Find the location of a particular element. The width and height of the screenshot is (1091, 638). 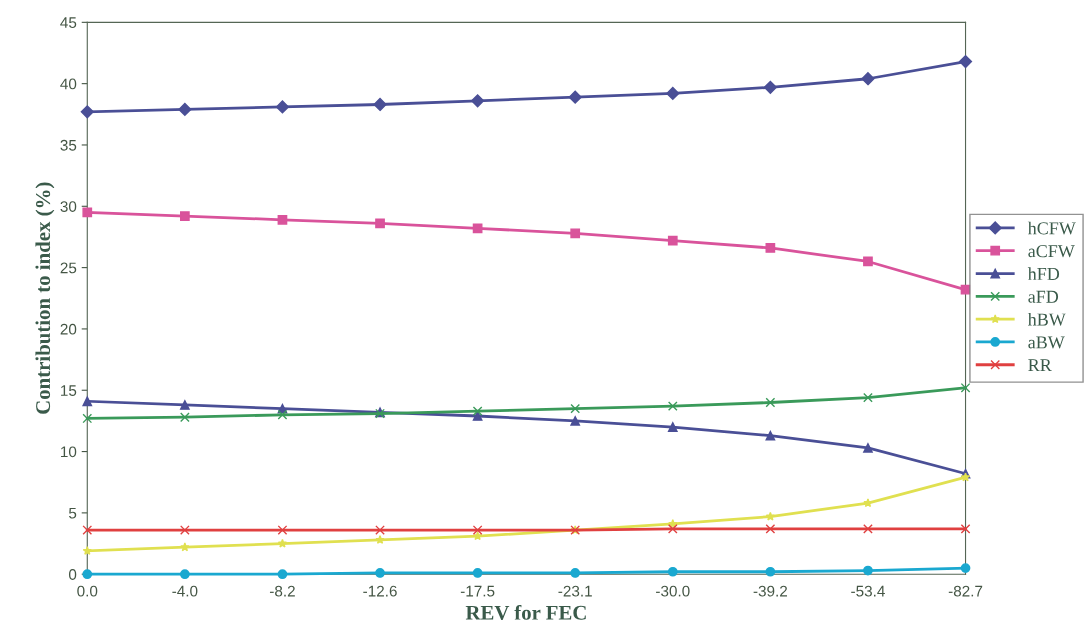

legend-label: aBW is located at coordinates (1046, 342).